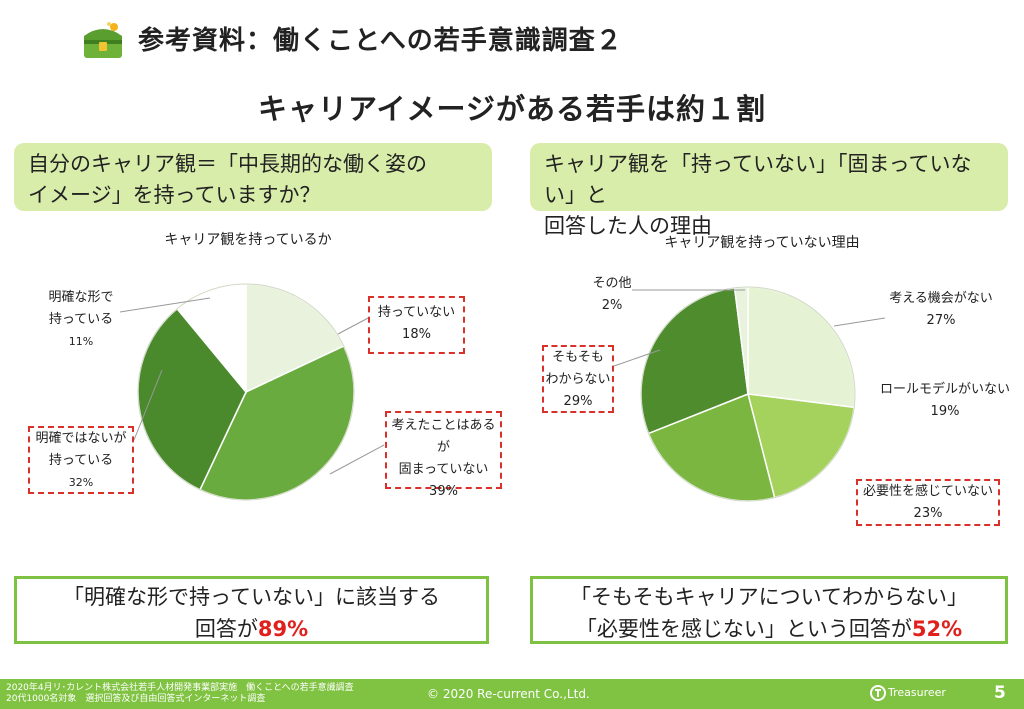 This screenshot has width=1024, height=709. I want to click on left-result-value: 89%, so click(283, 629).